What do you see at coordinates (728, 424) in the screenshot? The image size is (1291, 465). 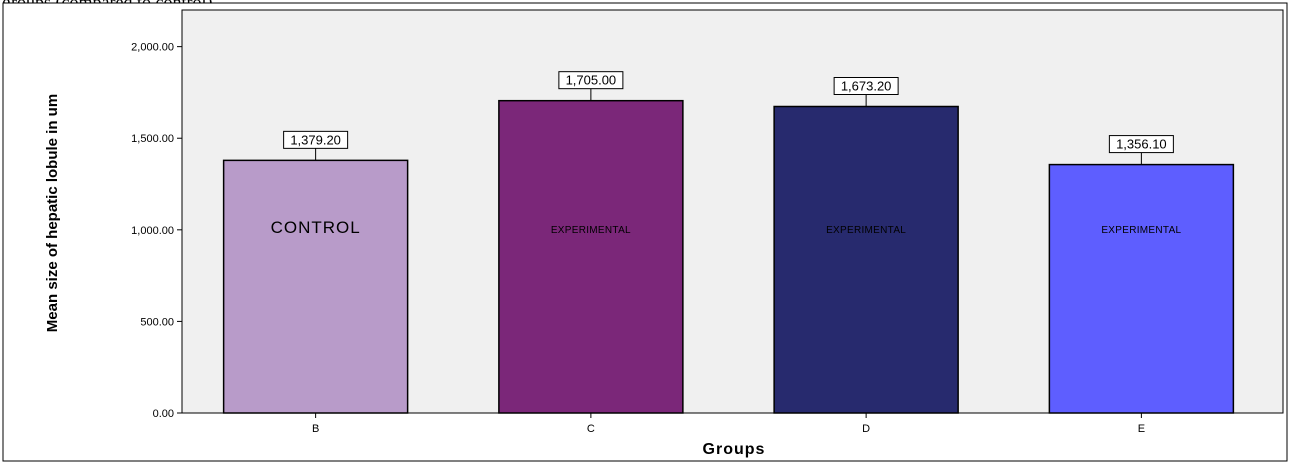 I see `x-axis: B C D E` at bounding box center [728, 424].